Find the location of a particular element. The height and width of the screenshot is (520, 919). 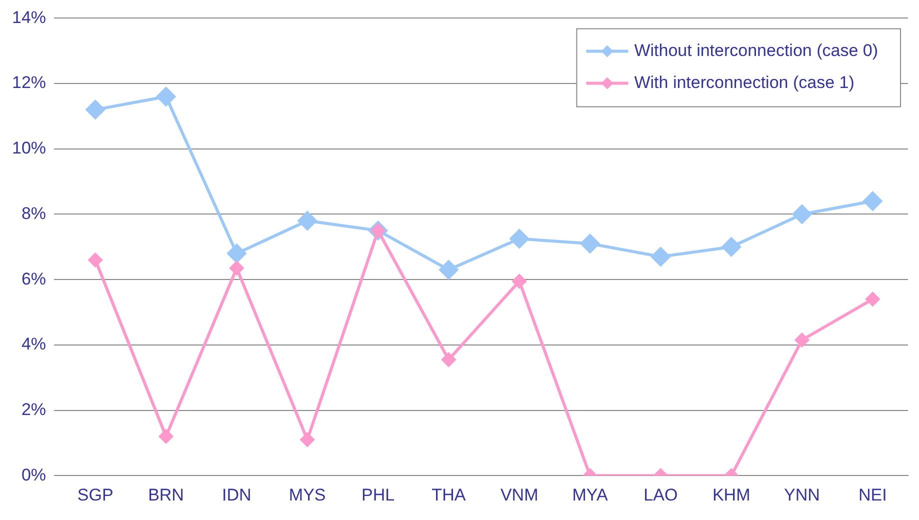

x-tick-label: BRN is located at coordinates (166, 494).